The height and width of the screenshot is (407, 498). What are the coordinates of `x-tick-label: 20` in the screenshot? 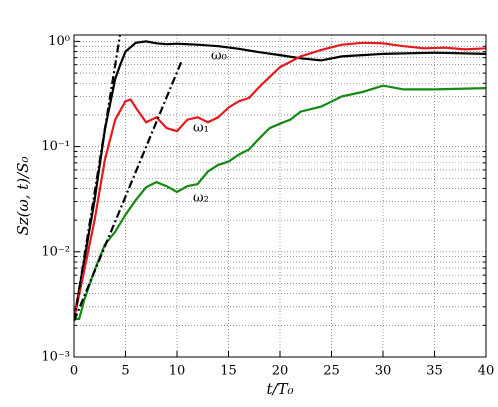 It's located at (280, 371).